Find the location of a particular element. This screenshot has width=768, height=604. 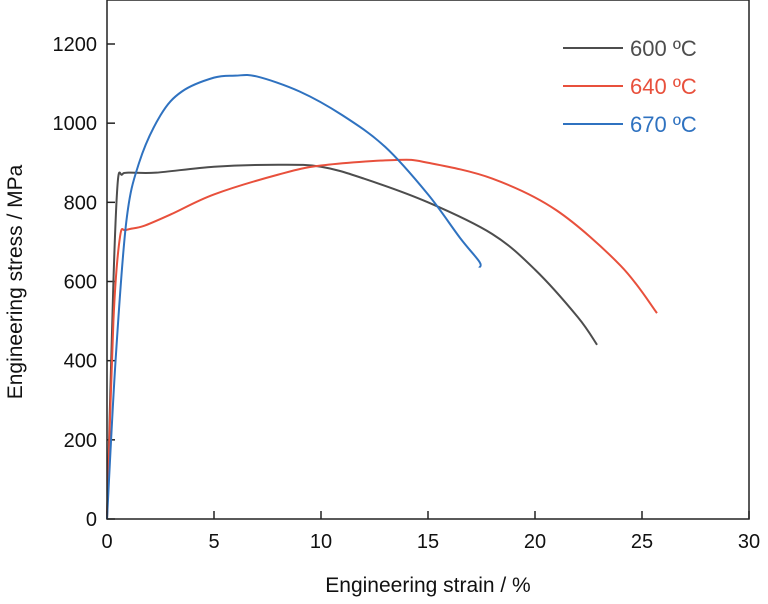

y-axis-label: Engineering stress / MPa is located at coordinates (15, 281).